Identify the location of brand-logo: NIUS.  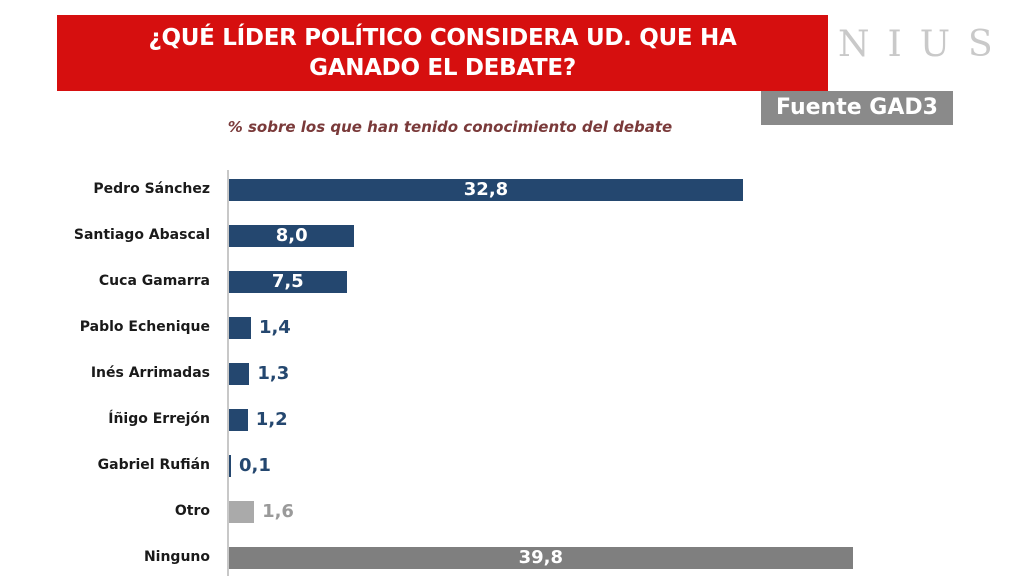
(924, 44).